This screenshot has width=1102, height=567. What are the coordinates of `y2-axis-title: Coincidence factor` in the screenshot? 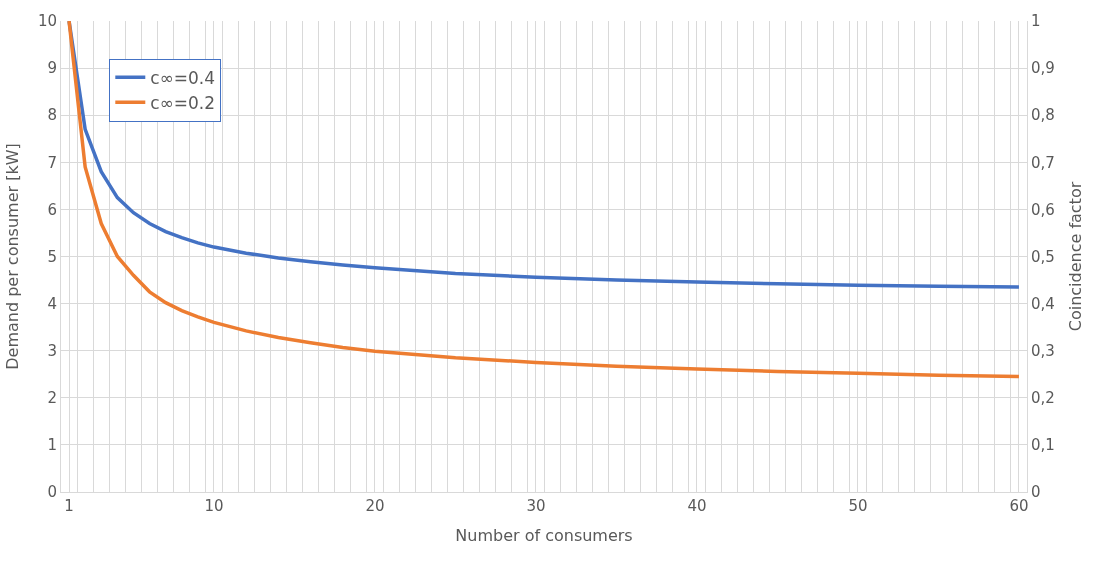 It's located at (1075, 256).